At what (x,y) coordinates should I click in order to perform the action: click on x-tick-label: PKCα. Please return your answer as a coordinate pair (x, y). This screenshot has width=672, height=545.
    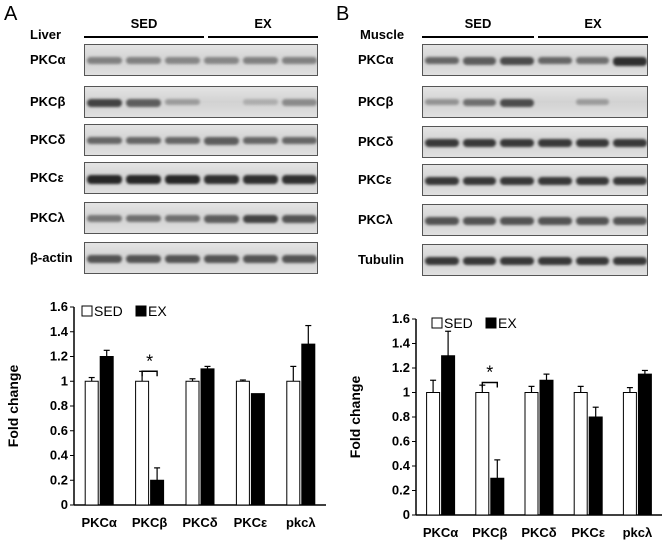
    Looking at the image, I should click on (98, 522).